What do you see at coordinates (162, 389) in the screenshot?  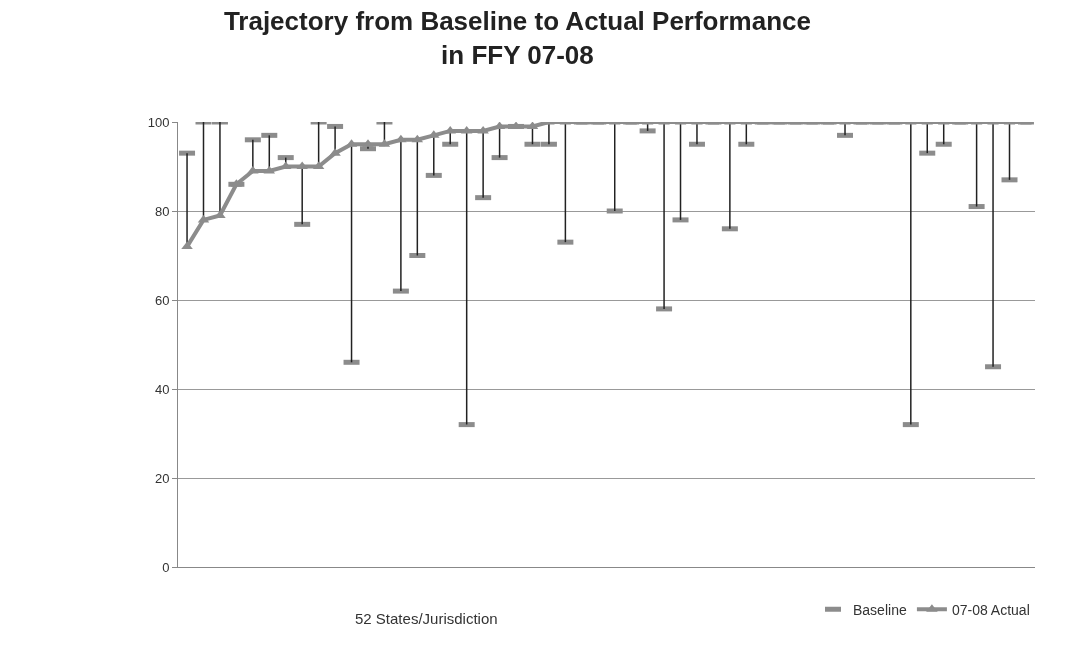 I see `y-tick-label: 40` at bounding box center [162, 389].